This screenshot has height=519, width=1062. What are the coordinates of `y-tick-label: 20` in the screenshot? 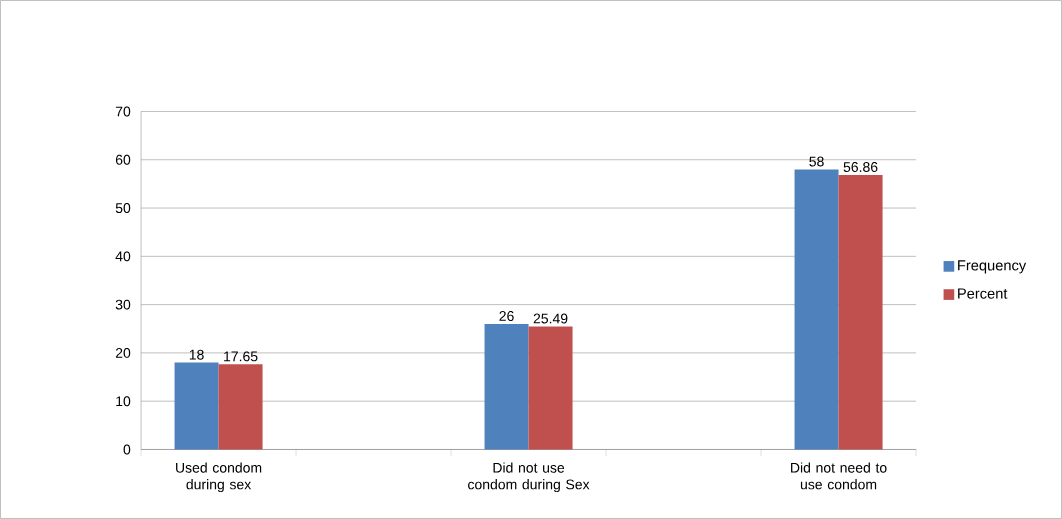 It's located at (123, 352).